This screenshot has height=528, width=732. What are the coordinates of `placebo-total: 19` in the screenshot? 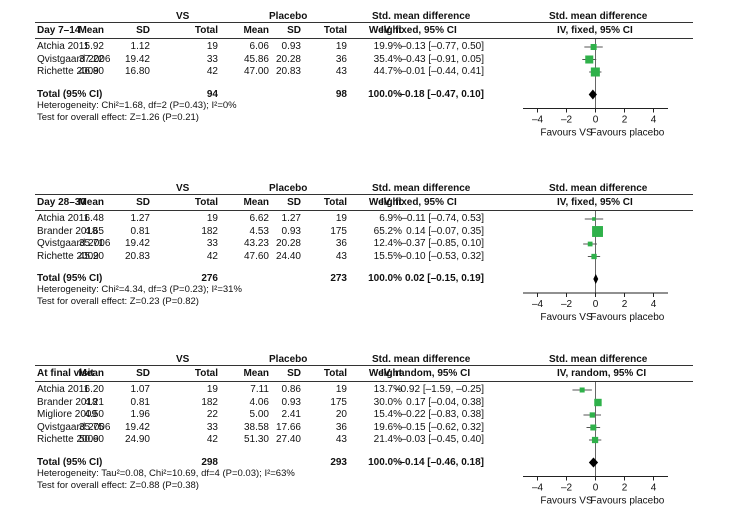 It's located at (341, 46).